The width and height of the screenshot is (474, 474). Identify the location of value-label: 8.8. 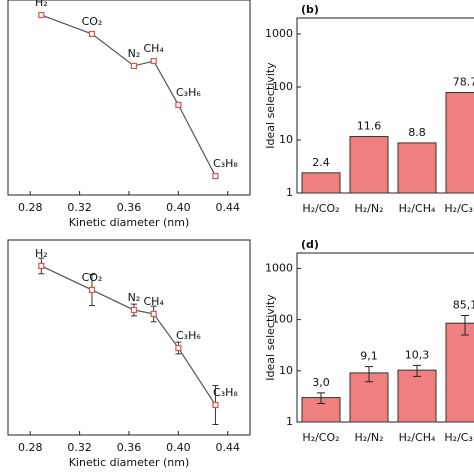
(417, 132).